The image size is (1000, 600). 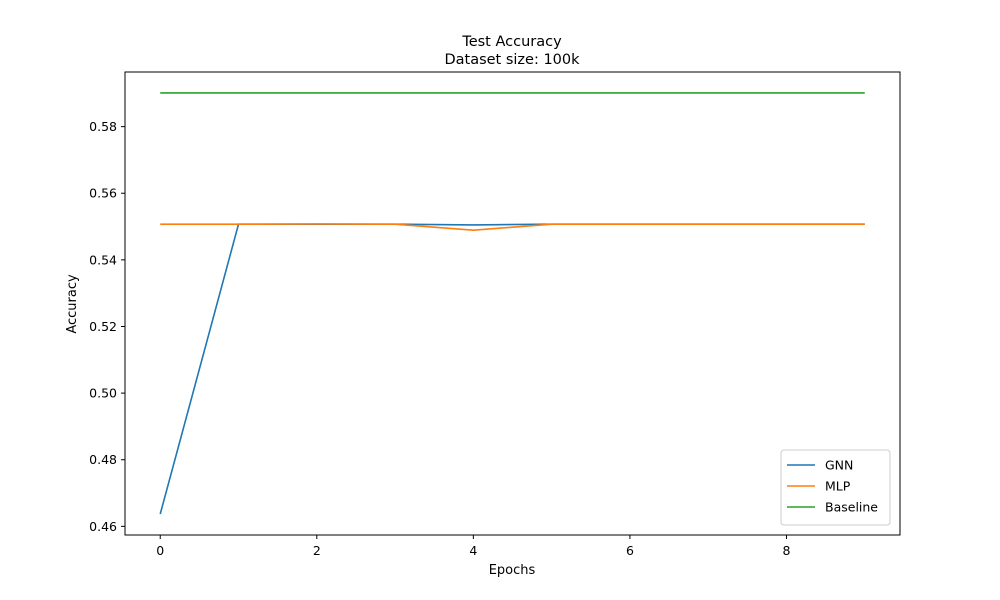 I want to click on x-tick-label: 6, so click(x=630, y=550).